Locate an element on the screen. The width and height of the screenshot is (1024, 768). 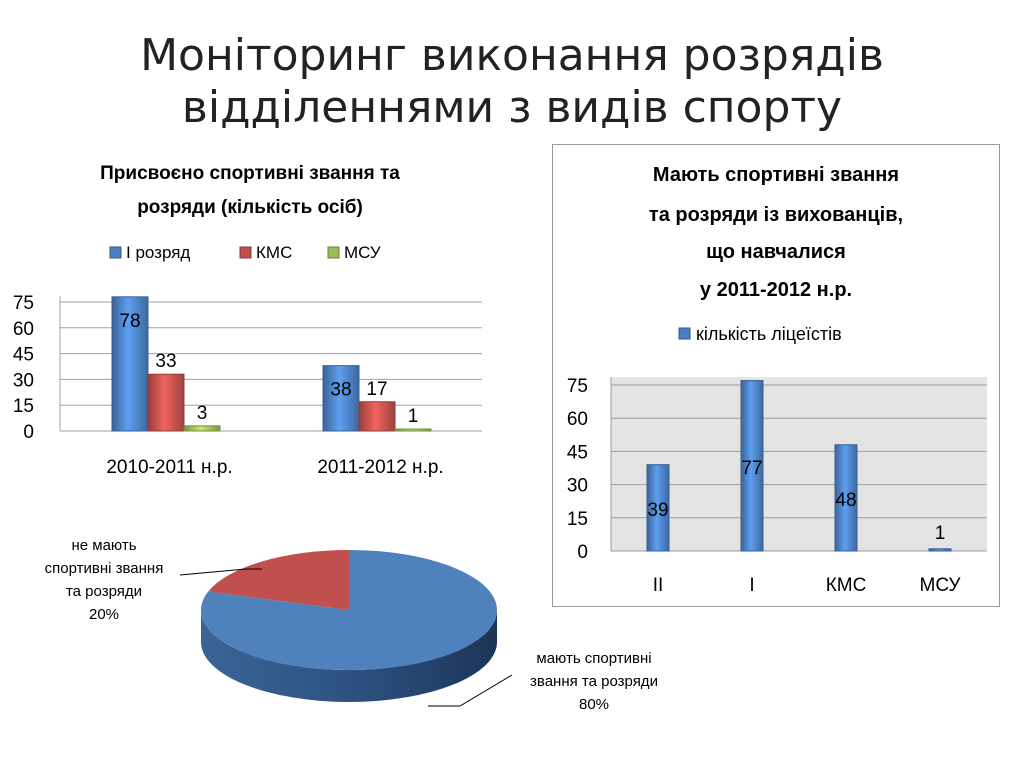
chart2-legend-label: кількість ліцеїстів is located at coordinates (769, 334).